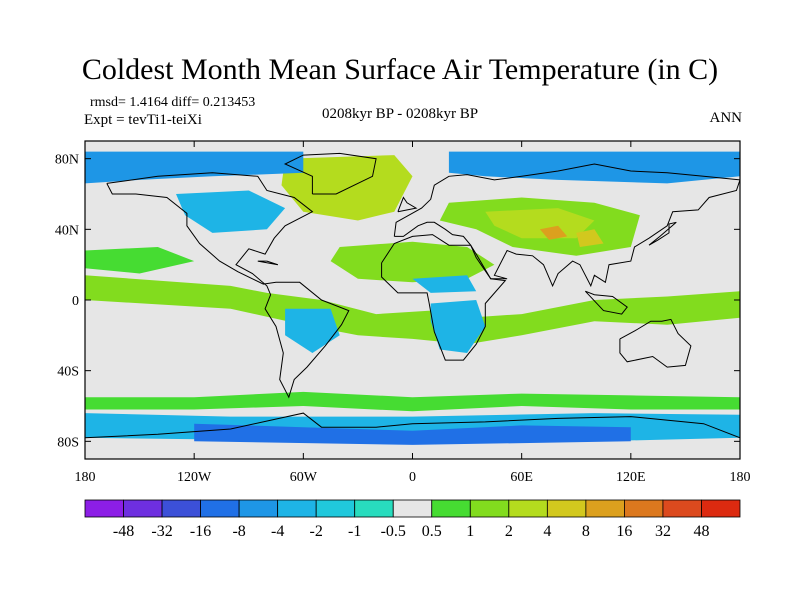 The image size is (800, 600). I want to click on colorbar-label-2: -16, so click(200, 531).